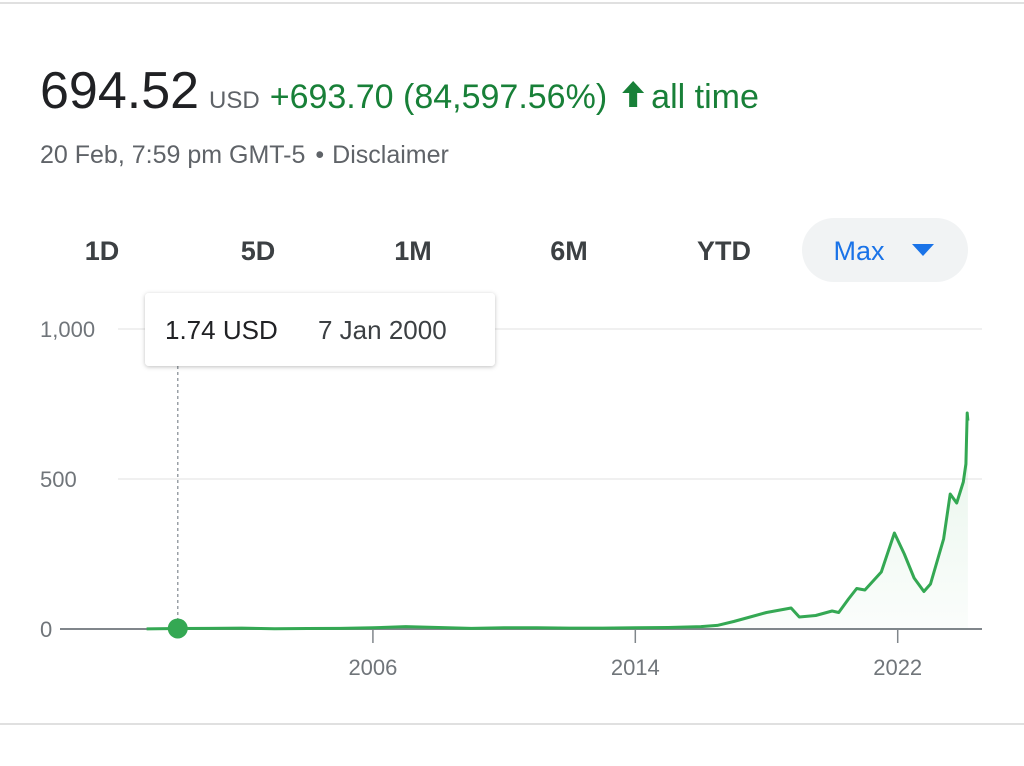 This screenshot has width=1024, height=766. What do you see at coordinates (635, 667) in the screenshot?
I see `x-tick-label: 2014` at bounding box center [635, 667].